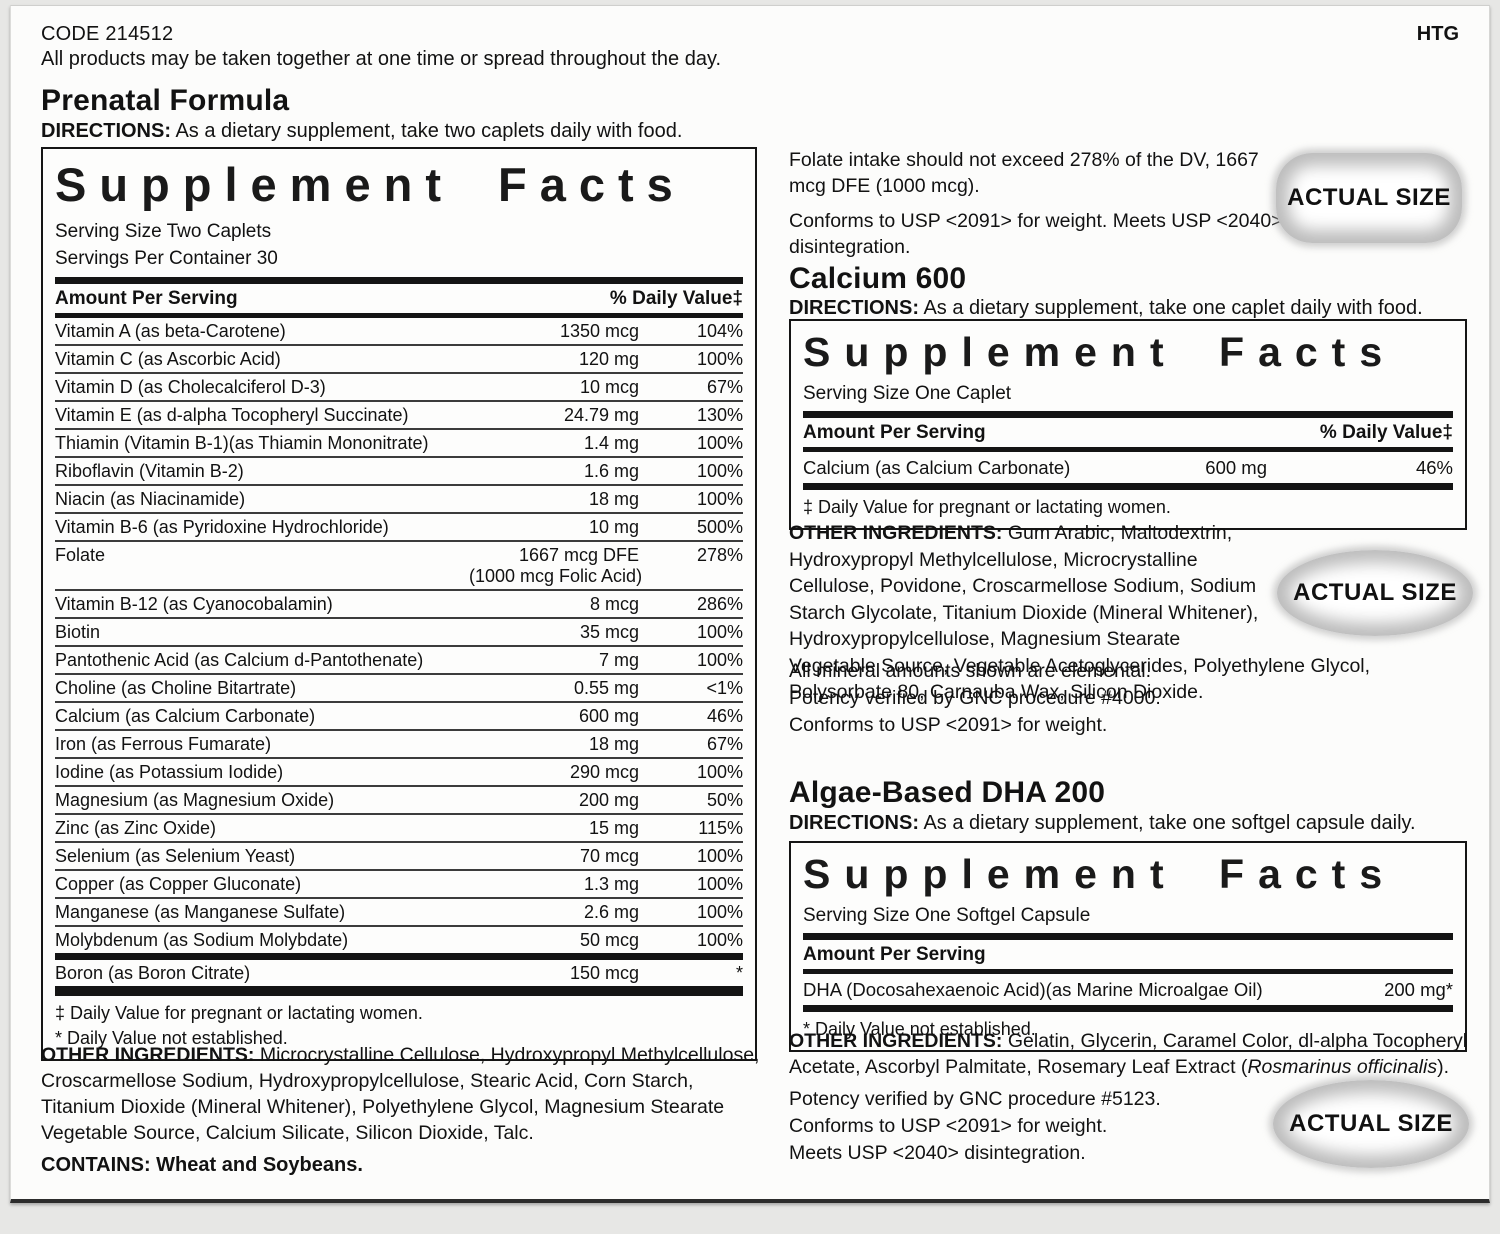 This screenshot has height=1234, width=1500. I want to click on nutrient-amount: 120 mg, so click(608, 359).